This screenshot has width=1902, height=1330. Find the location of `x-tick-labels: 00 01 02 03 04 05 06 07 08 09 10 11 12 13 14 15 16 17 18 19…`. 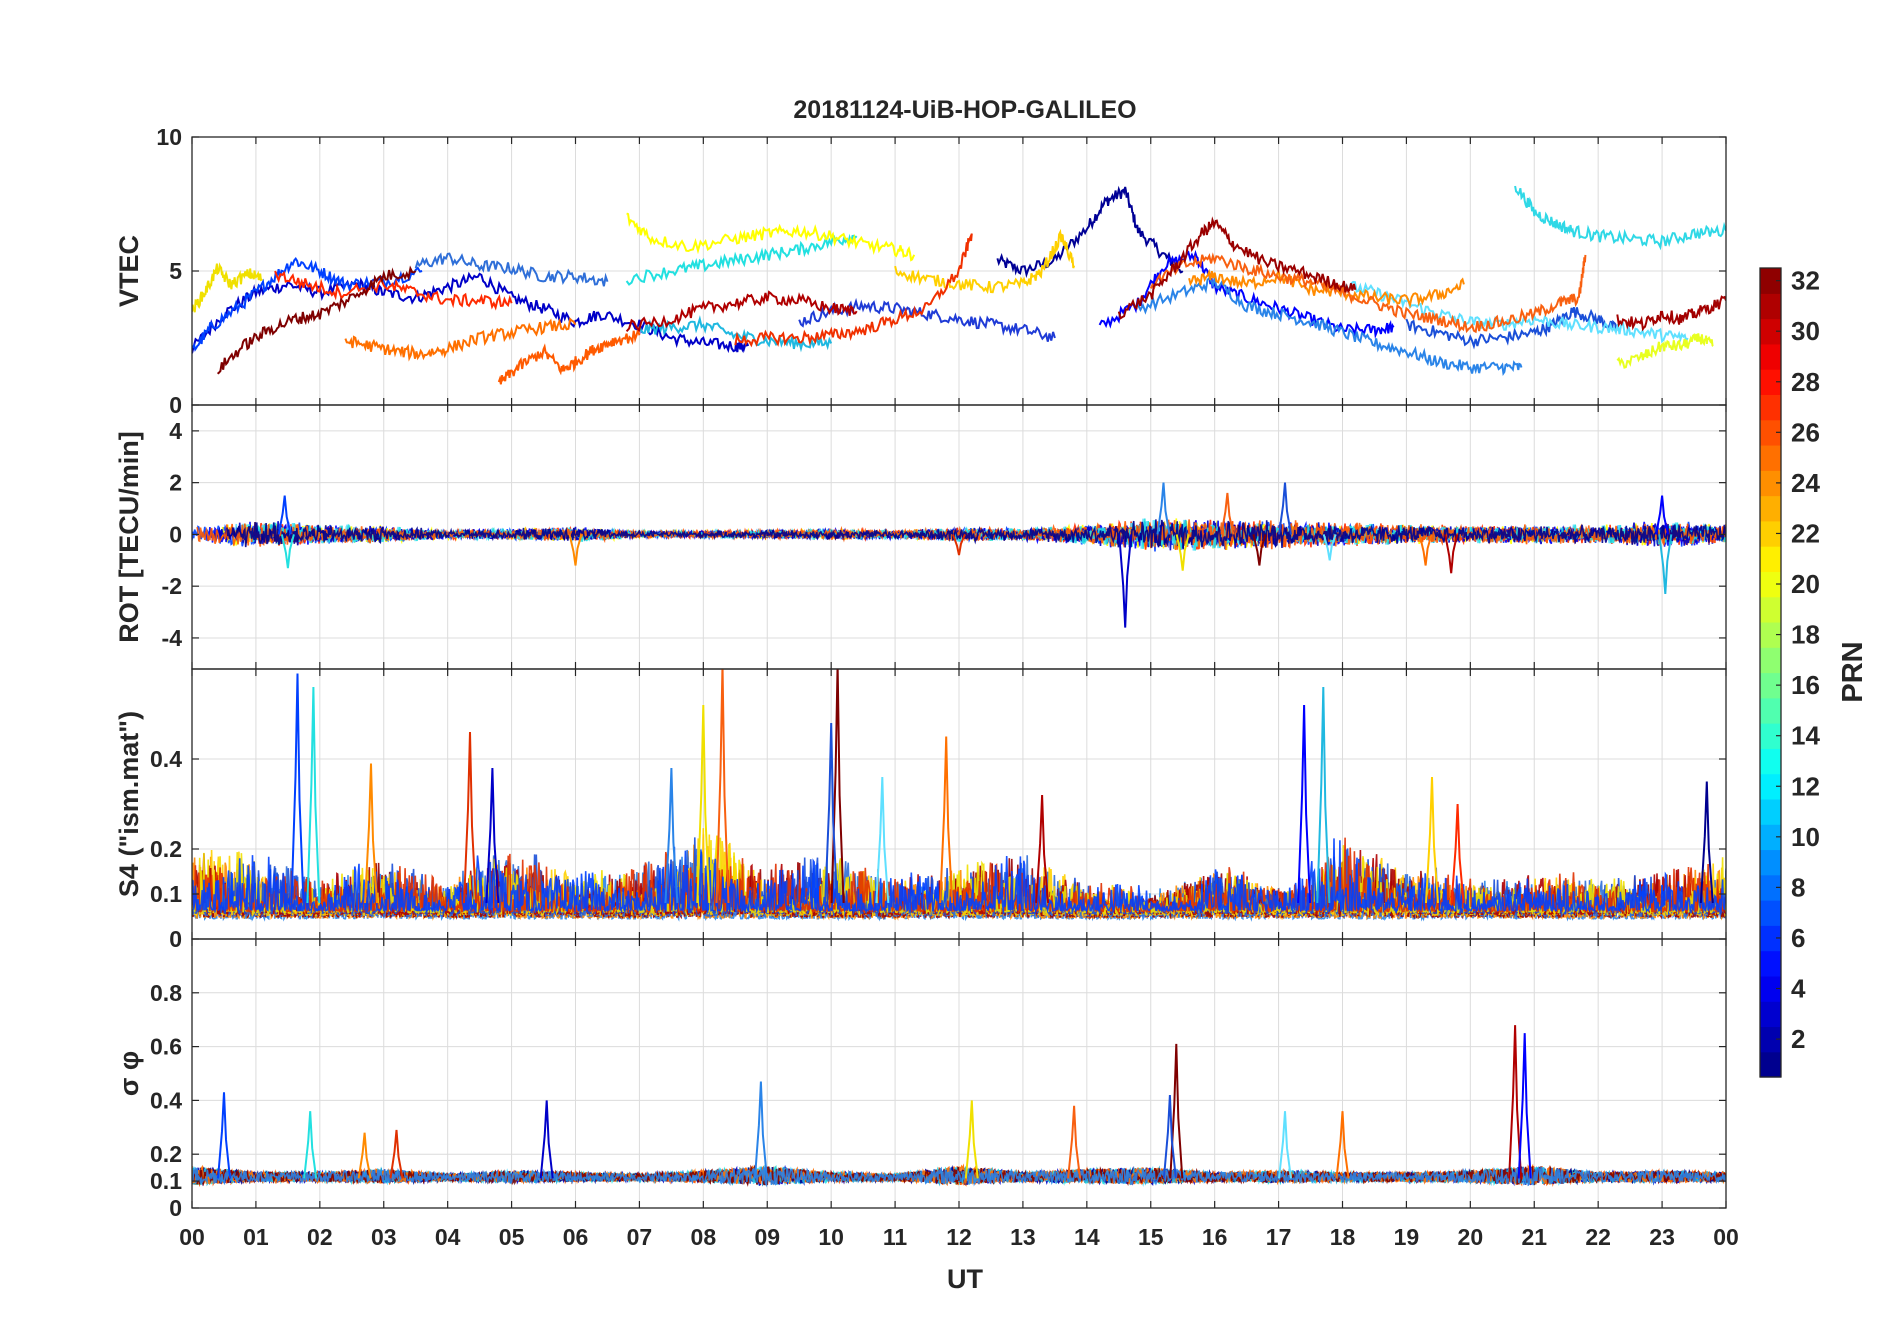

x-tick-labels: 00 01 02 03 04 05 06 07 08 09 10 11 12 13 14 15 16 17 18 19… is located at coordinates (959, 1237).